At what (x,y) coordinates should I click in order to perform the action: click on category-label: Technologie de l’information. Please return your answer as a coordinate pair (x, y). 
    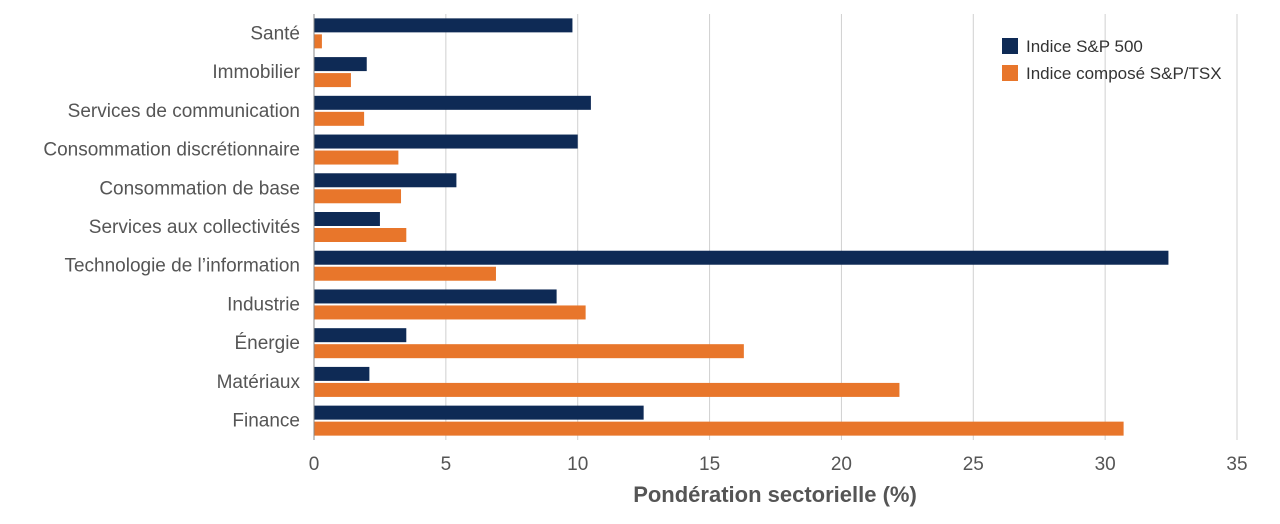
    Looking at the image, I should click on (182, 266).